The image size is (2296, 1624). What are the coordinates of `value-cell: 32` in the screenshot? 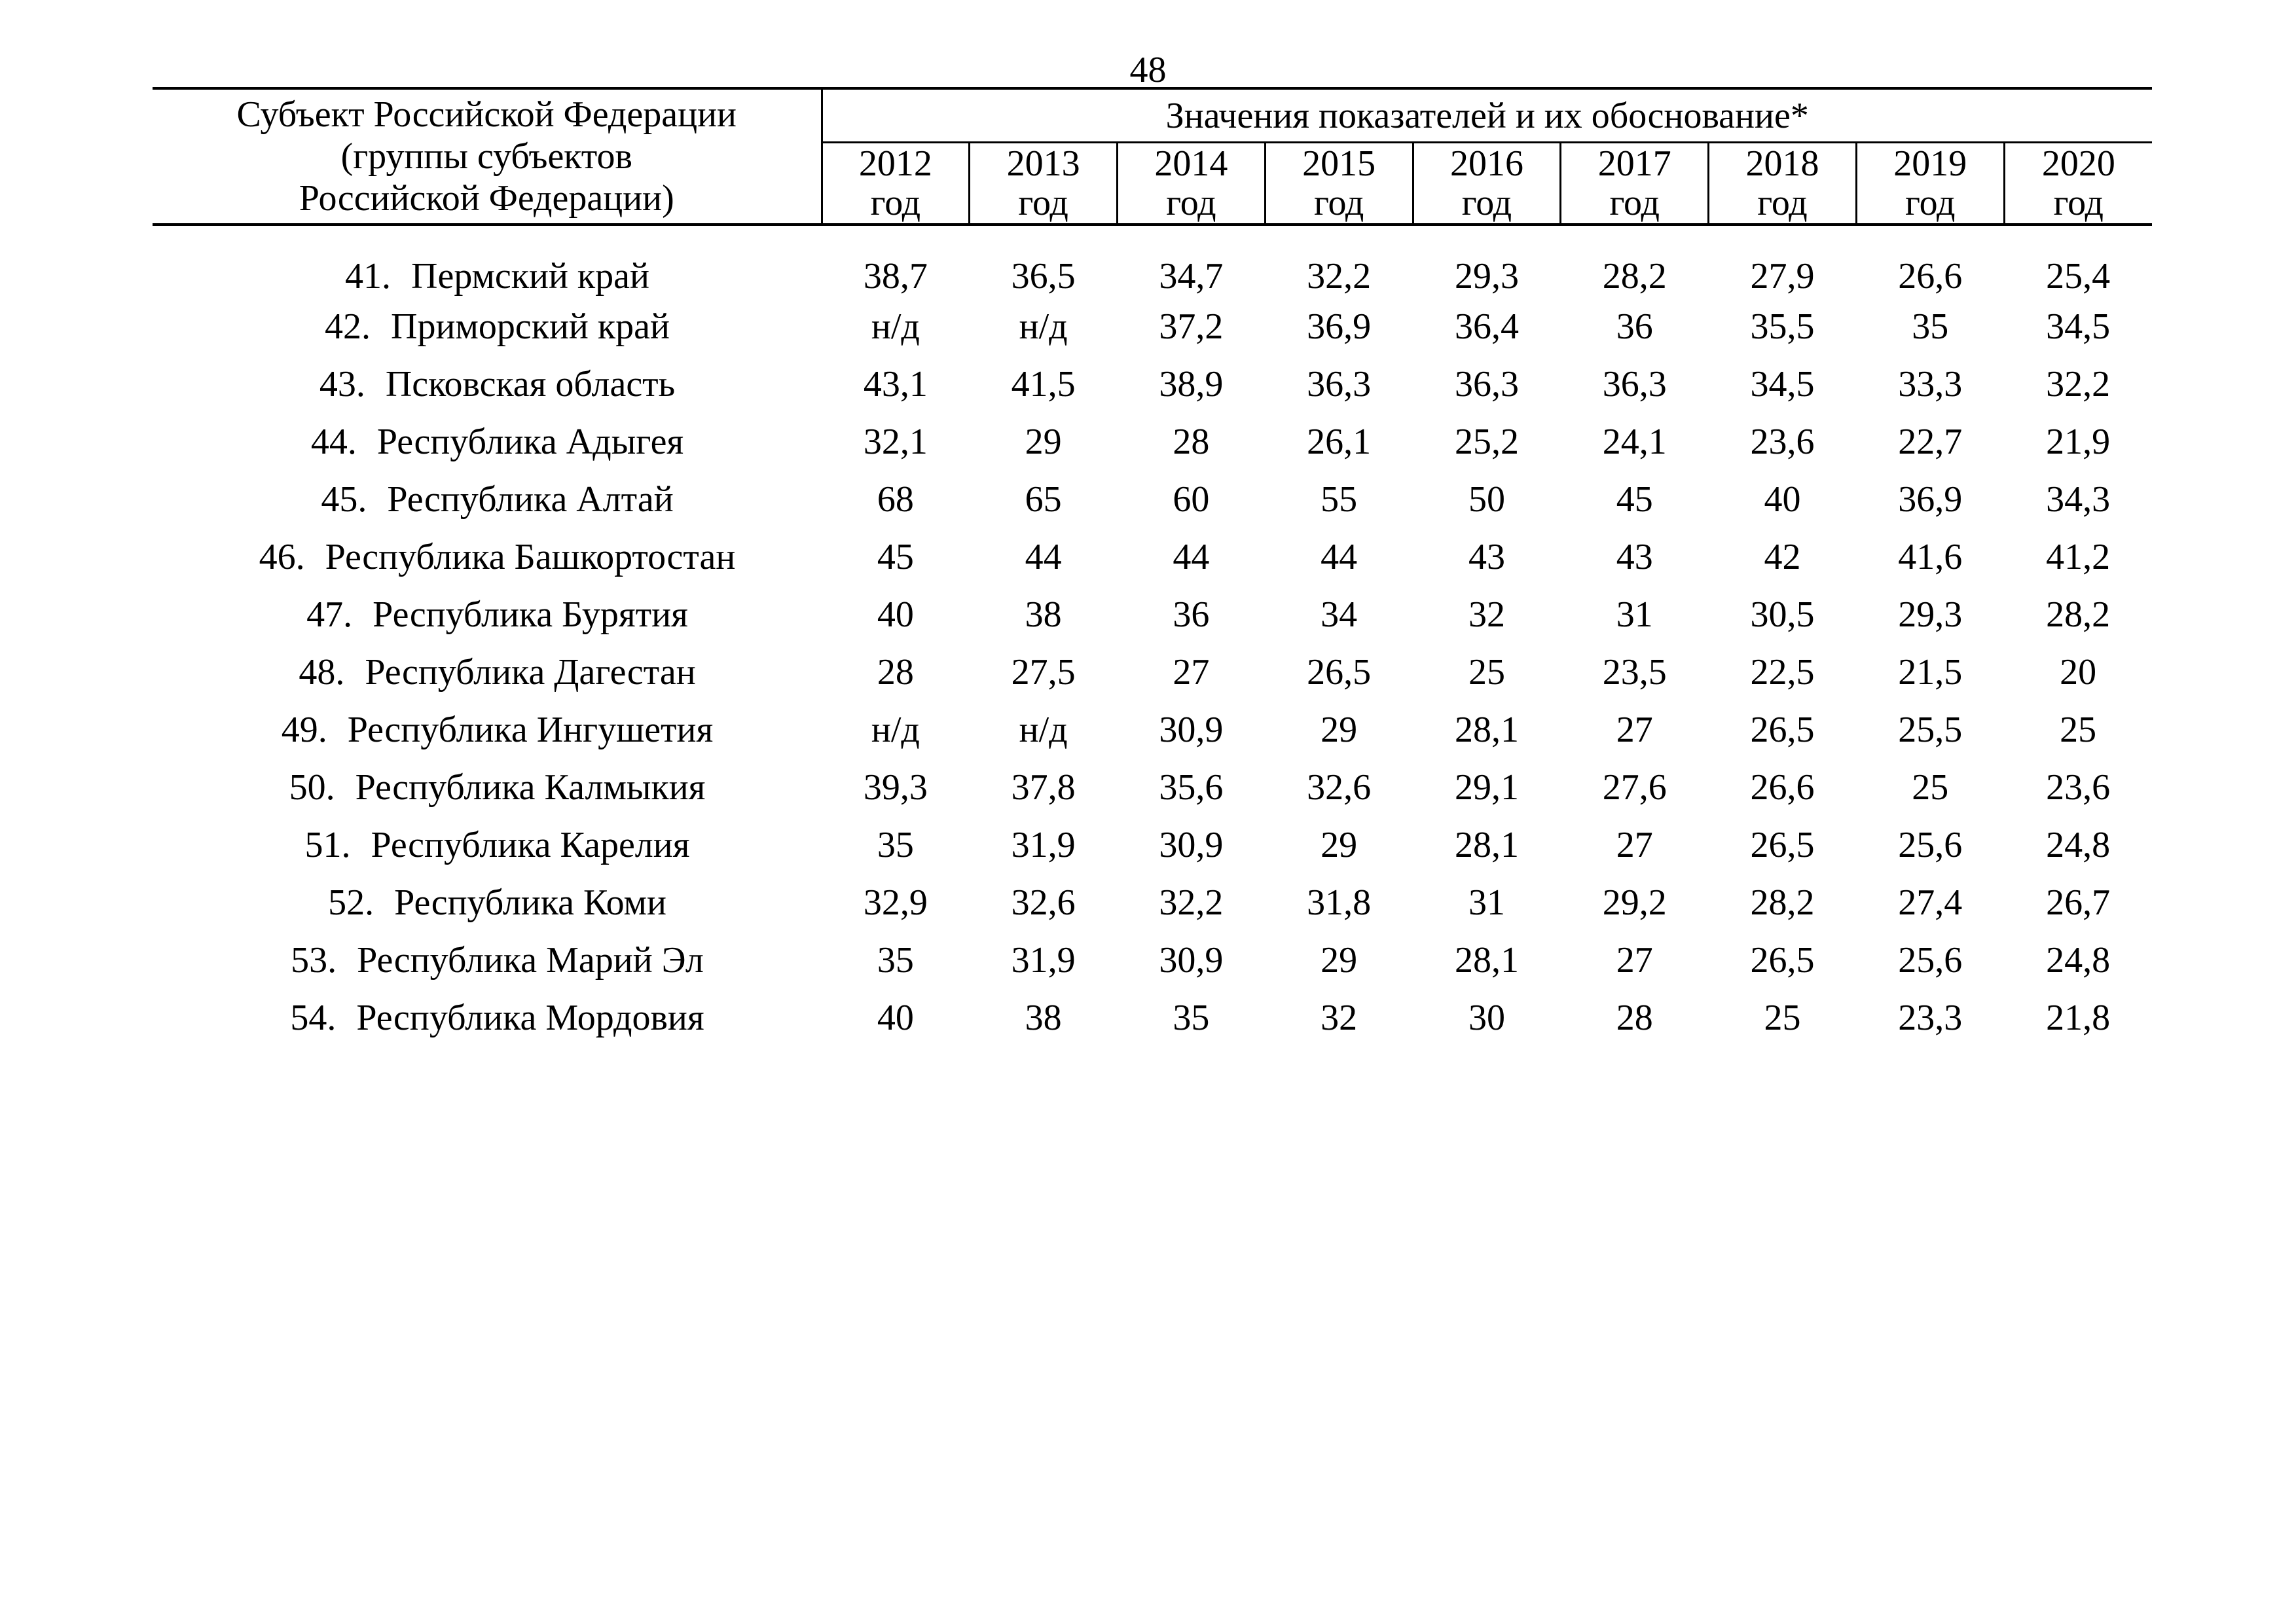 It's located at (1486, 614).